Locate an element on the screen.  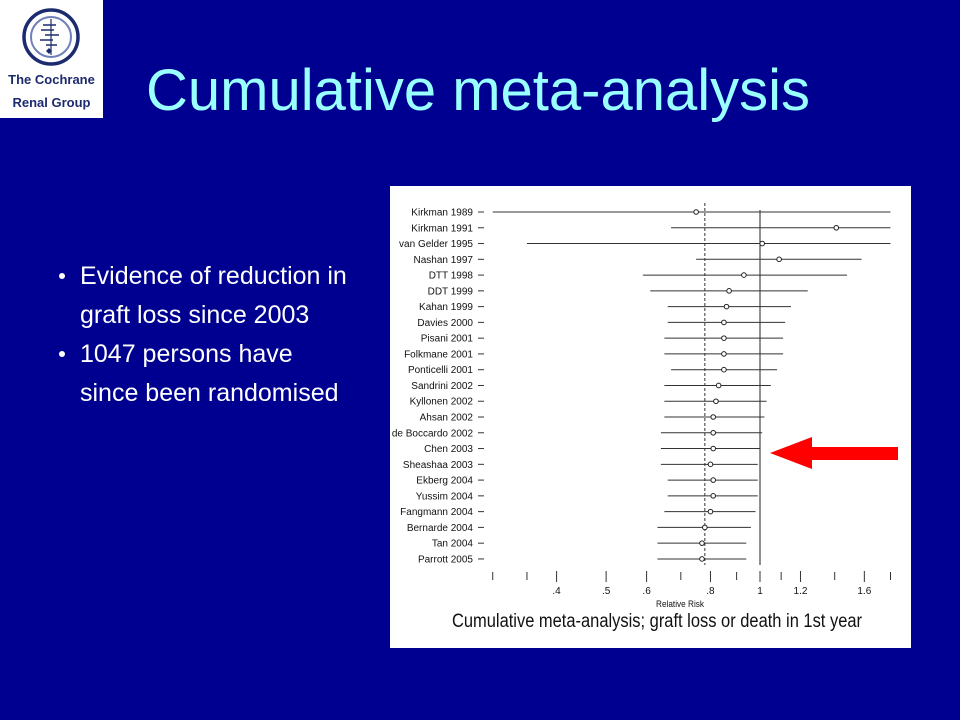
study-row: Kahan 1999 is located at coordinates (605, 307).